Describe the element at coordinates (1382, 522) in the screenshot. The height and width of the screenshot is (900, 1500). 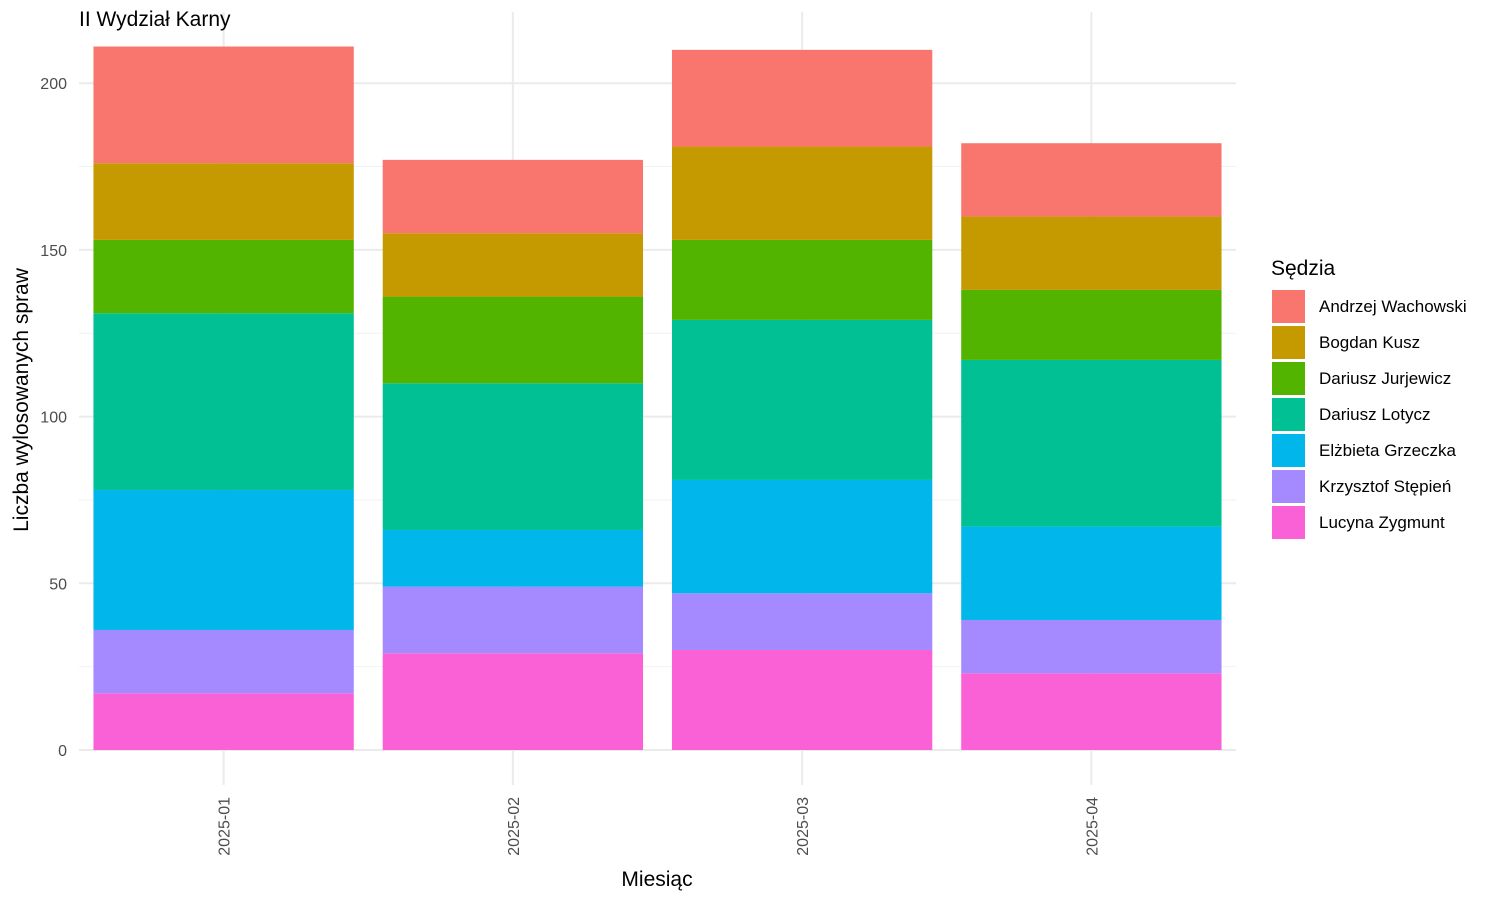
I see `legend-label: Lucyna Zygmunt` at that location.